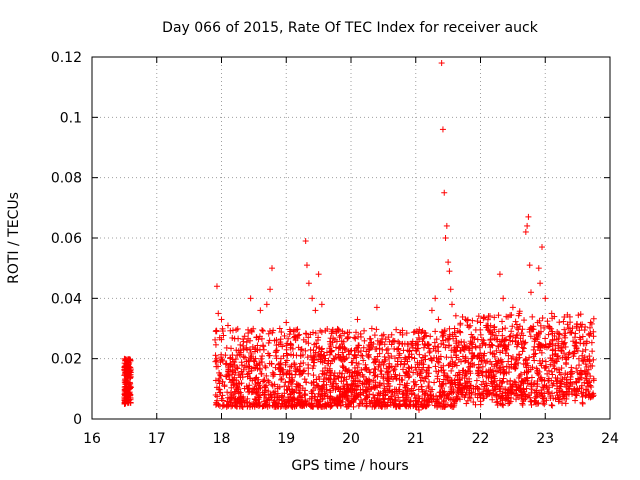  What do you see at coordinates (351, 439) in the screenshot?
I see `x-tick-label: 20` at bounding box center [351, 439].